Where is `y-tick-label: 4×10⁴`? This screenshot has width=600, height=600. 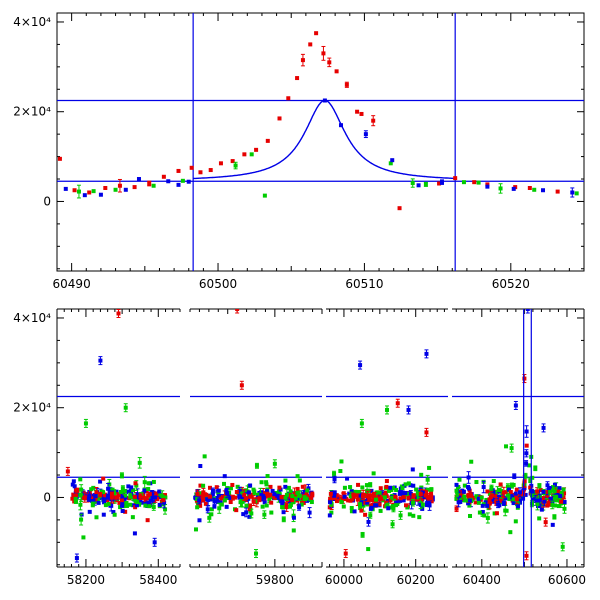 y-tick-label: 4×10⁴ is located at coordinates (32, 318).